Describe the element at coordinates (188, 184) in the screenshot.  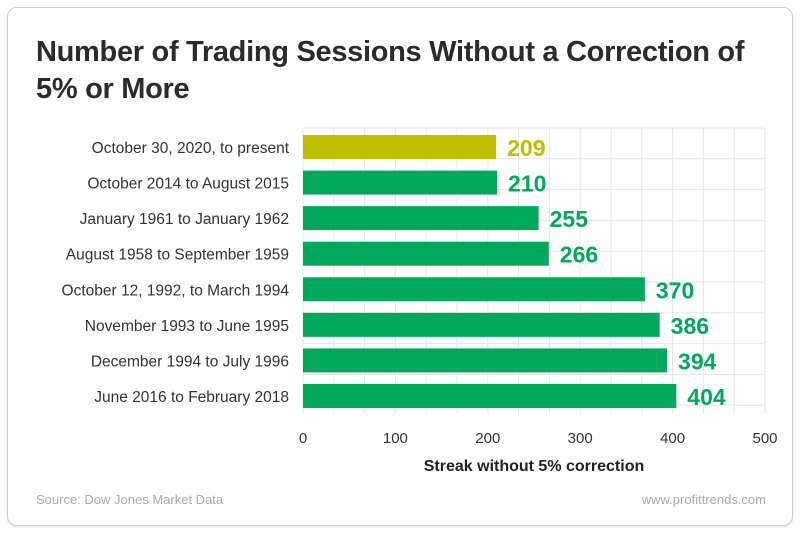
I see `category-label: October 2014 to August 2015` at that location.